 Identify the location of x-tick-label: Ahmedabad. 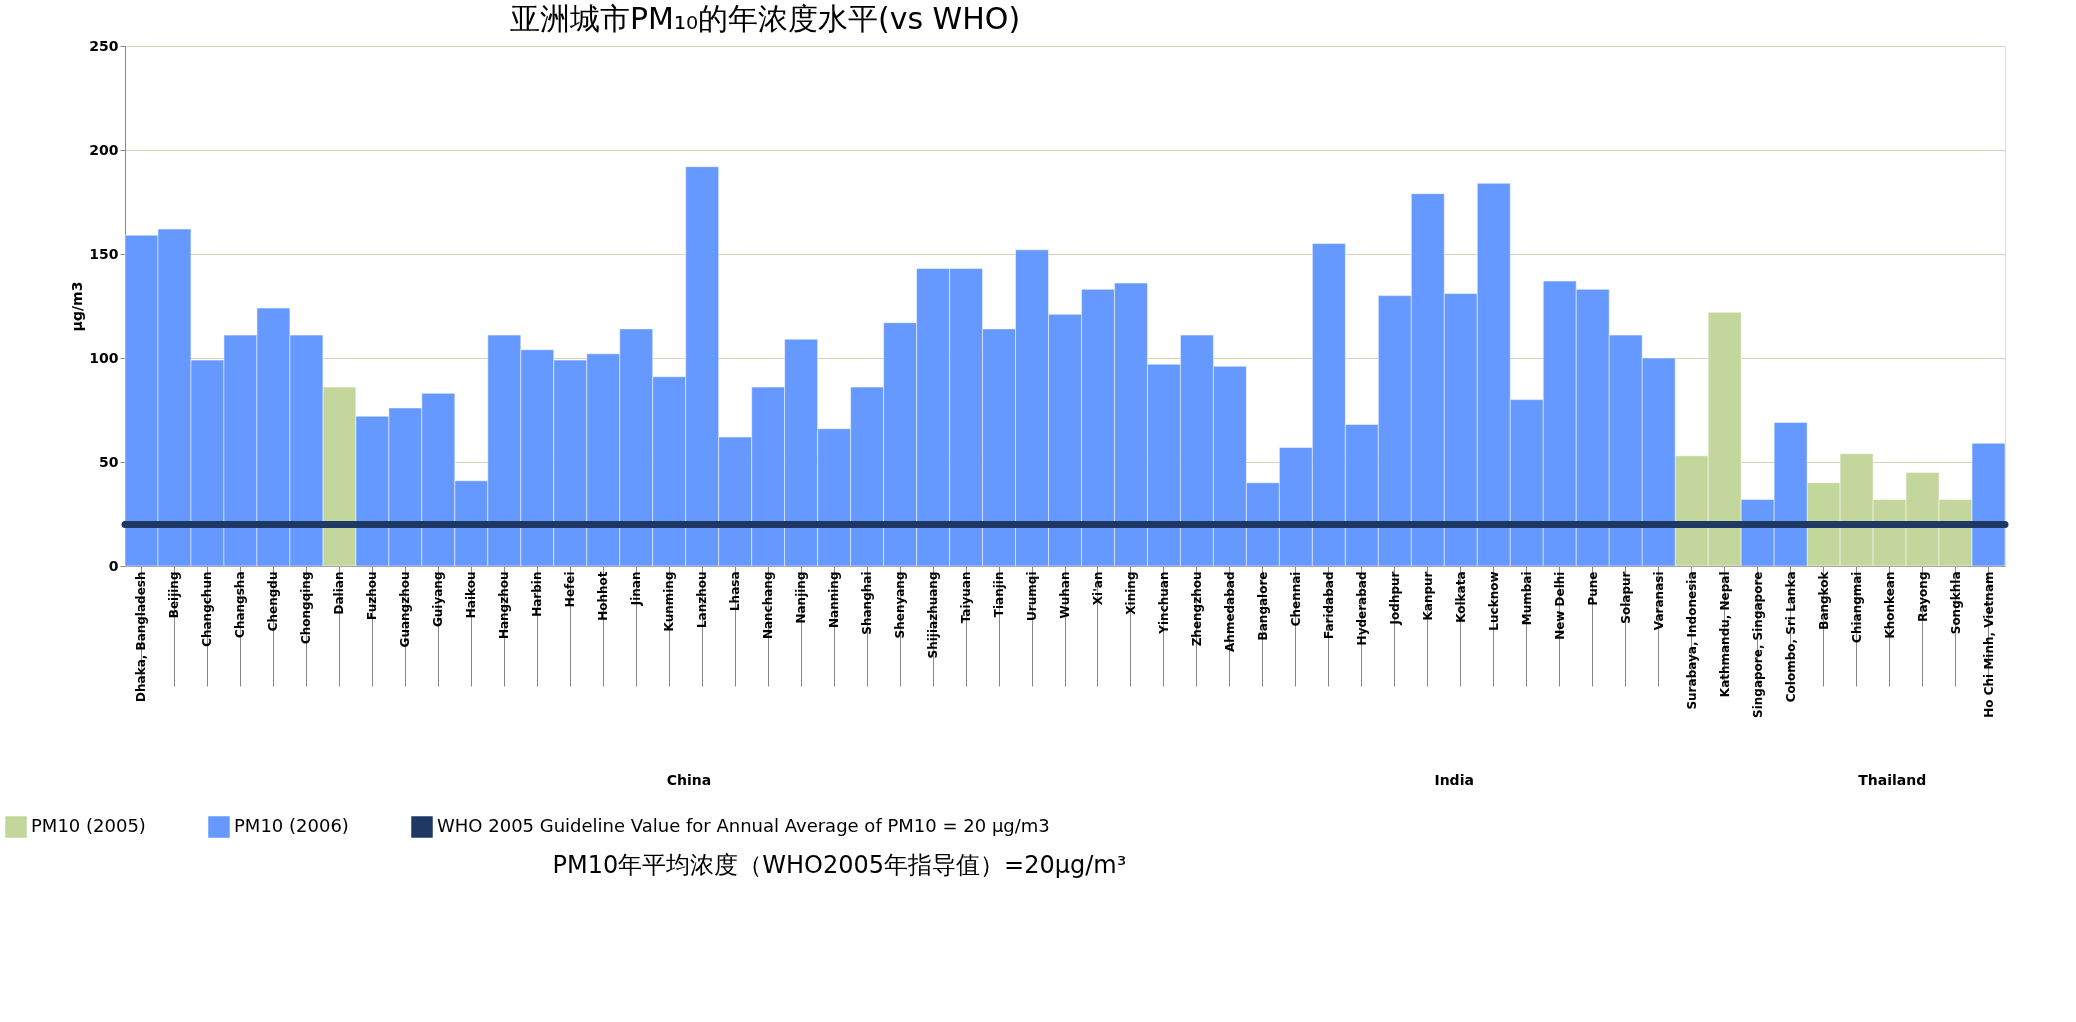
(1229, 611).